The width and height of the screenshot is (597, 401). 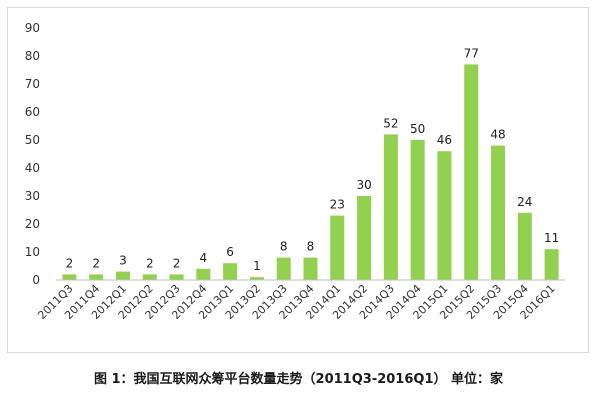 What do you see at coordinates (204, 258) in the screenshot?
I see `data-label: 4` at bounding box center [204, 258].